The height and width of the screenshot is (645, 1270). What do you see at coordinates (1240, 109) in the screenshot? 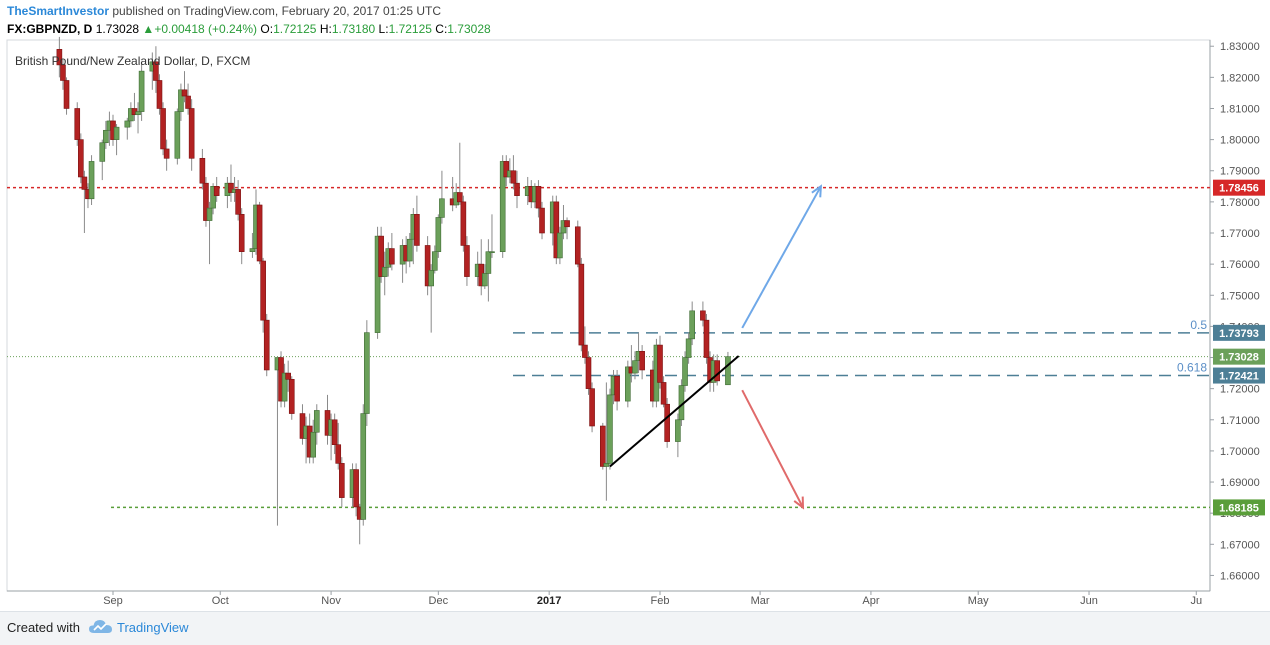
I see `y-tick-label: 1.81000` at bounding box center [1240, 109].